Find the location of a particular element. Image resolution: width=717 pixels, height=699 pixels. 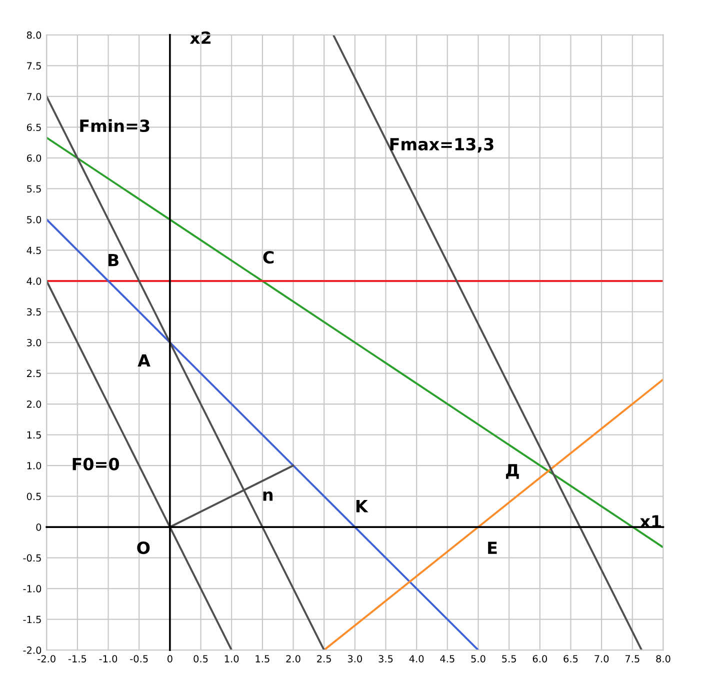

annotation: K is located at coordinates (362, 506).